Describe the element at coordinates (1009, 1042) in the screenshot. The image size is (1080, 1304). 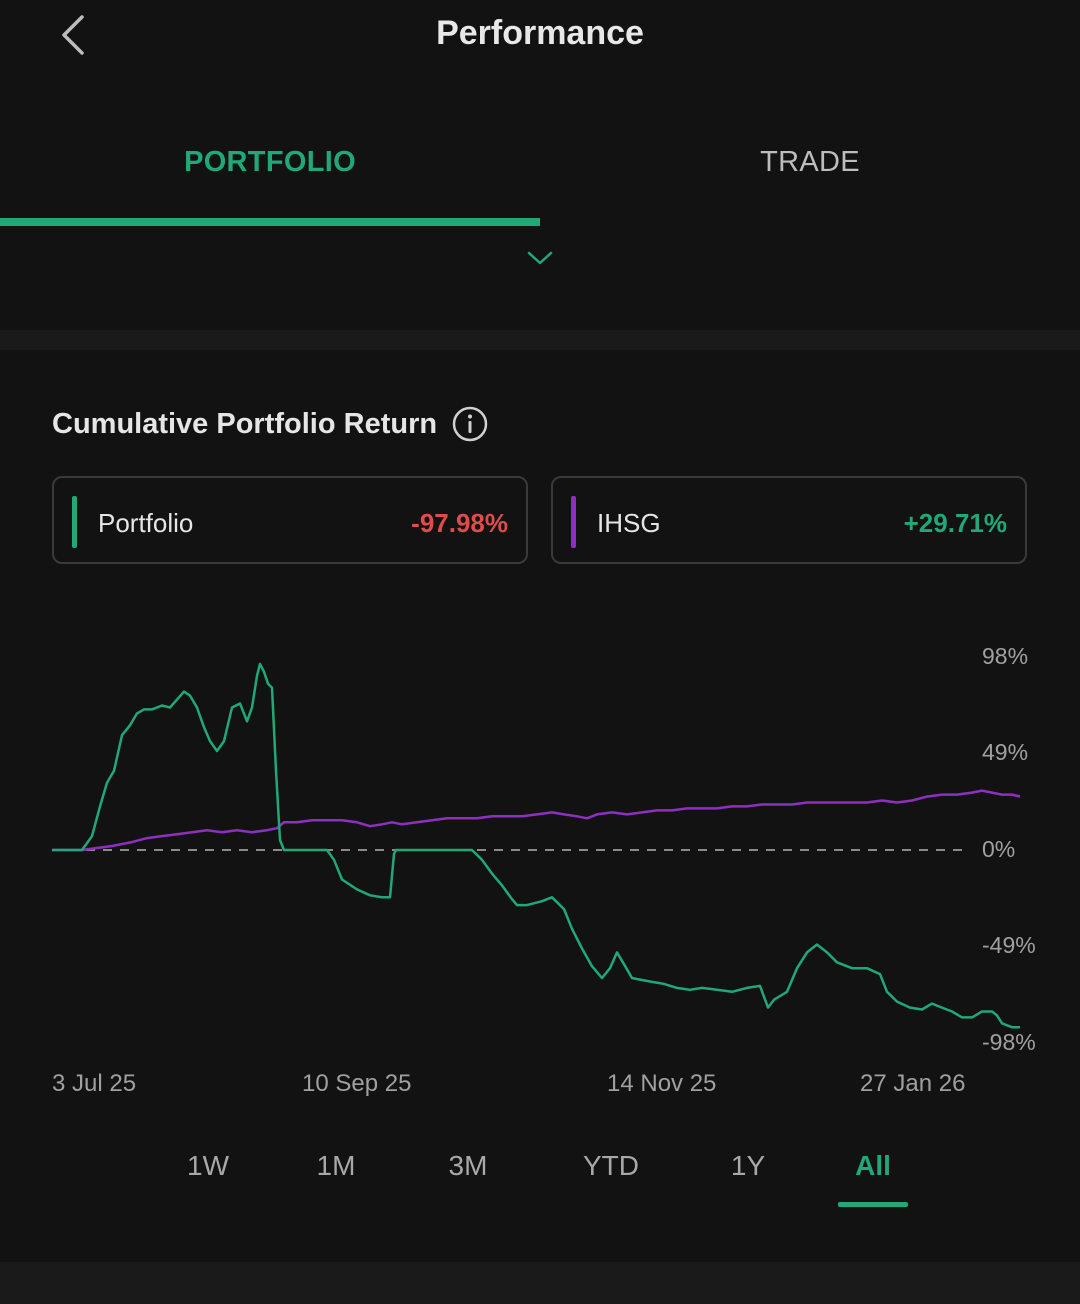
I see `y-tick-label: -98%` at that location.